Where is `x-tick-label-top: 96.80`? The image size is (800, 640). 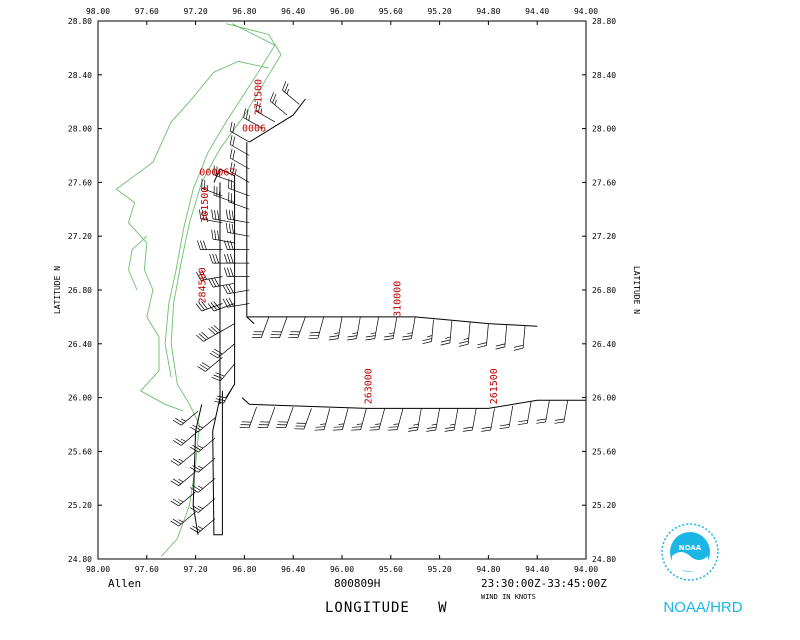 x-tick-label-top: 96.80 is located at coordinates (244, 11).